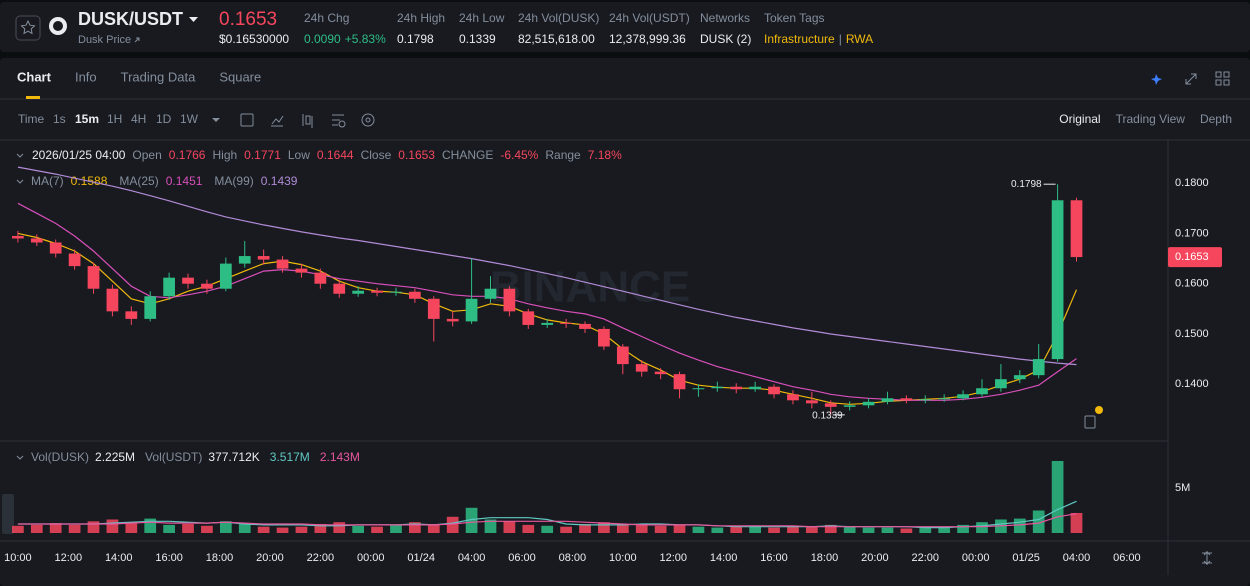  Describe the element at coordinates (138, 119) in the screenshot. I see `interval: 4H` at that location.